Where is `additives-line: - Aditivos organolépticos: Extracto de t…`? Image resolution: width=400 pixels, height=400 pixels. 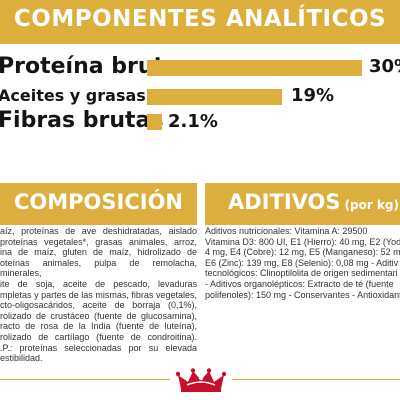 additives-line: - Aditivos organolépticos: Extracto de t… is located at coordinates (299, 283).